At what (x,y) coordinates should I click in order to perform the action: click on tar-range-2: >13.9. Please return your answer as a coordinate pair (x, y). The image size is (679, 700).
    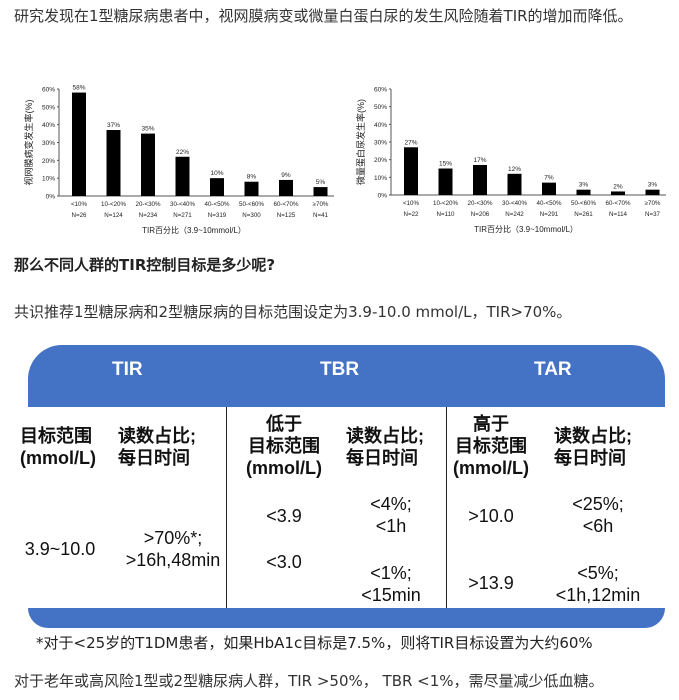
    Looking at the image, I should click on (491, 583).